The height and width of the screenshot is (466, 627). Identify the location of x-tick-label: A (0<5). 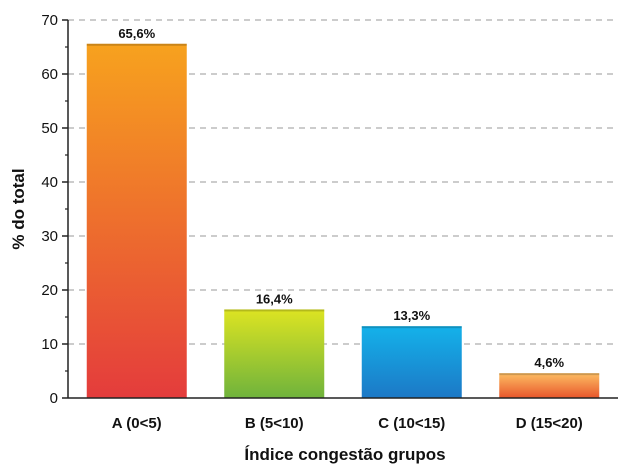
(137, 423).